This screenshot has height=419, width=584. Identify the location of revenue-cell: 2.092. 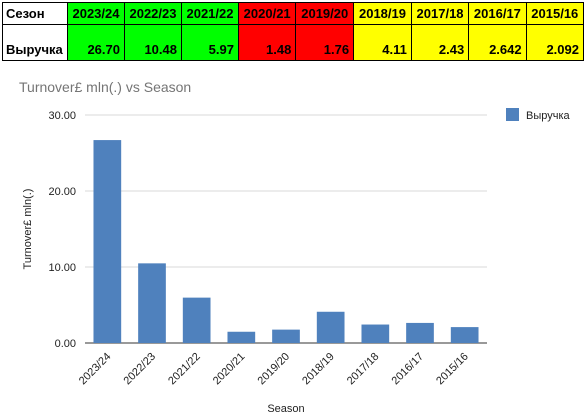
(554, 42).